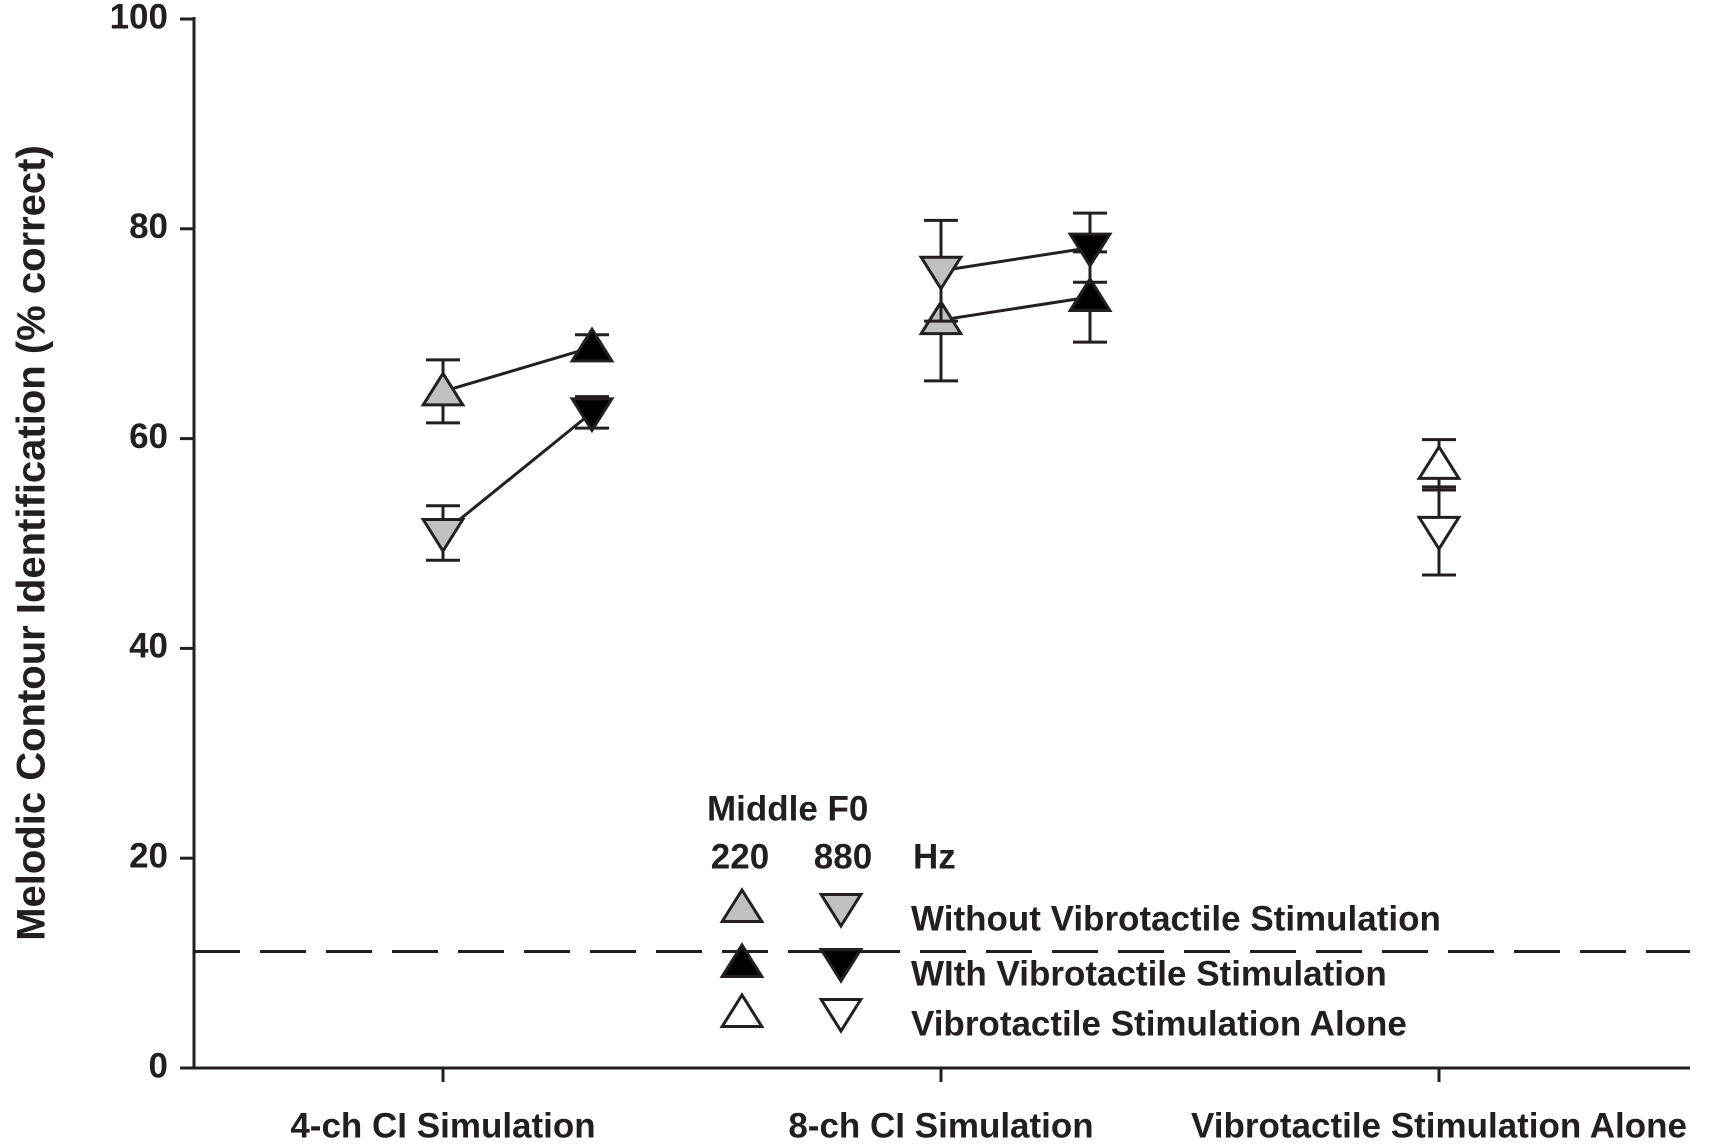 Image resolution: width=1736 pixels, height=1145 pixels. What do you see at coordinates (787, 808) in the screenshot?
I see `legend-title: Middle F0` at bounding box center [787, 808].